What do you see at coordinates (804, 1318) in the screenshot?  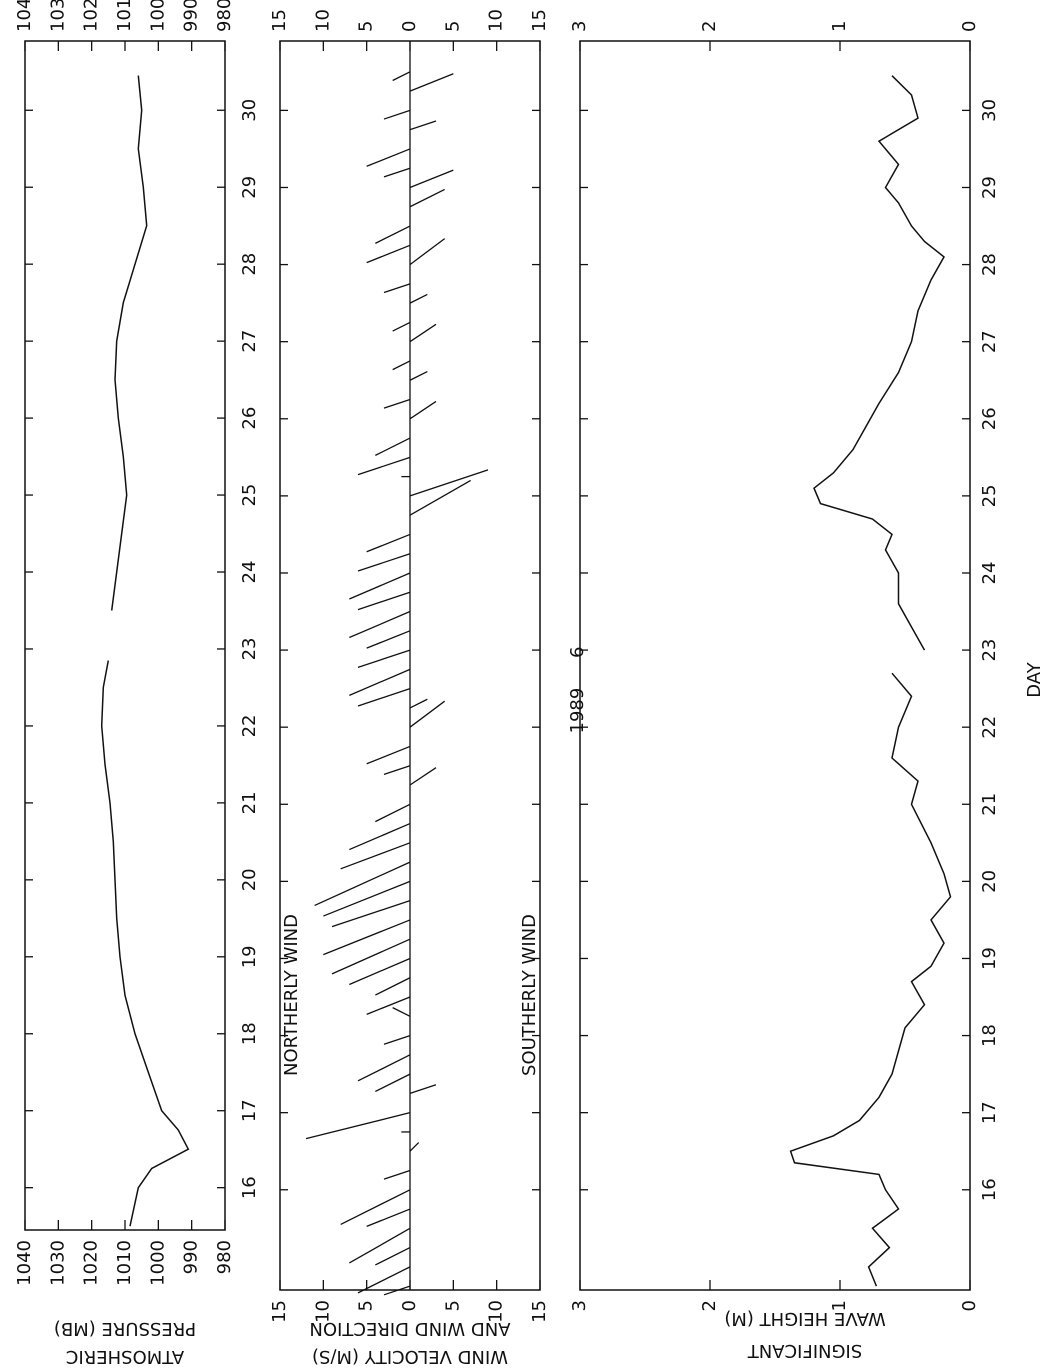 I see `axis-title: WAVE HEIGHT (M)` at bounding box center [804, 1318].